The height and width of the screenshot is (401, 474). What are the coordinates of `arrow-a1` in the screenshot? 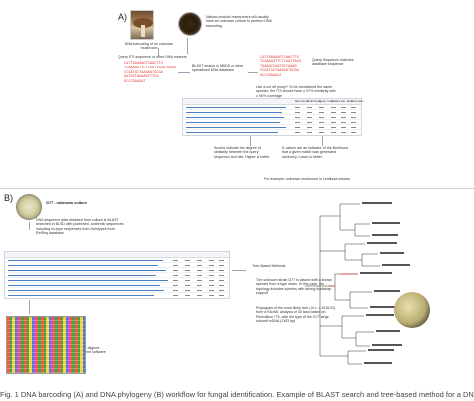 It's located at (158, 52).